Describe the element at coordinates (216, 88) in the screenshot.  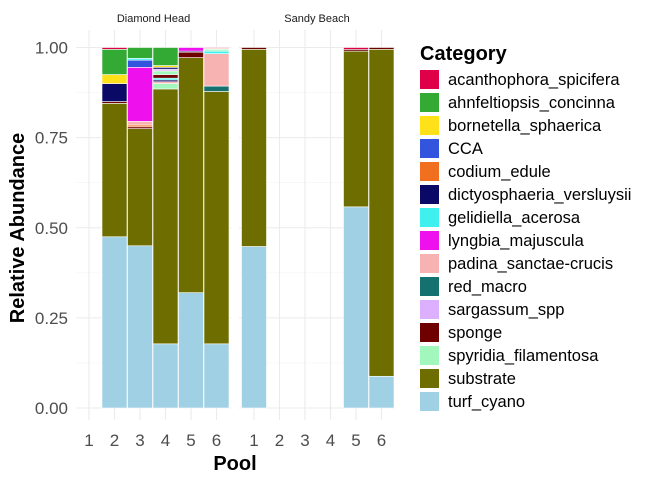
I see `bar-segment-red-macro` at that location.